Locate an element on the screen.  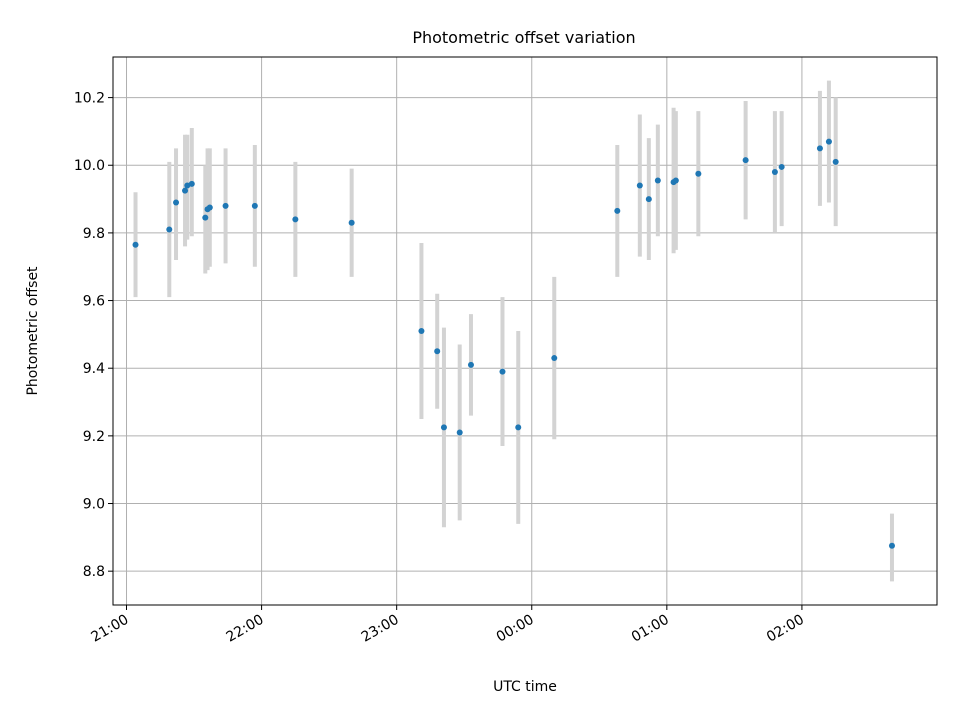
chart-title: Photometric offset variation is located at coordinates (523, 37).